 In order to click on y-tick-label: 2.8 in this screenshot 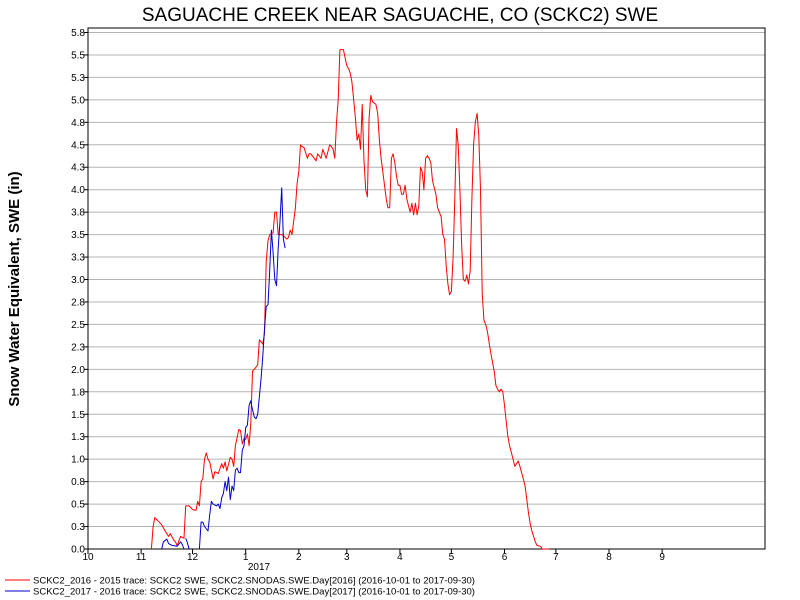, I will do `click(78, 302)`.